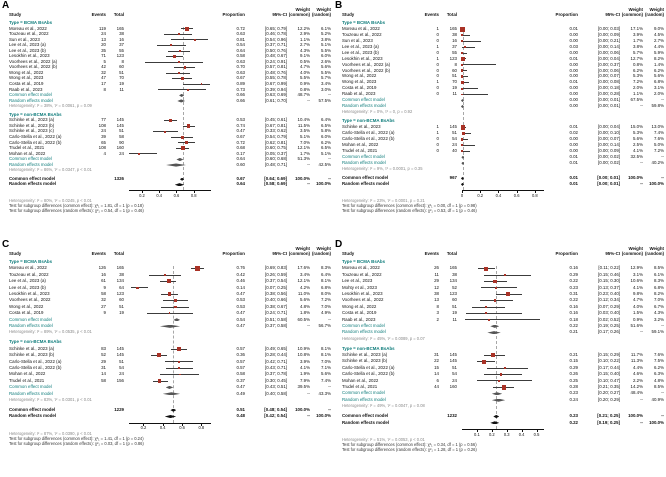 This screenshot has height=477, width=666. Describe the element at coordinates (658, 374) in the screenshot. I see `weight-random-value: 6.3%` at that location.